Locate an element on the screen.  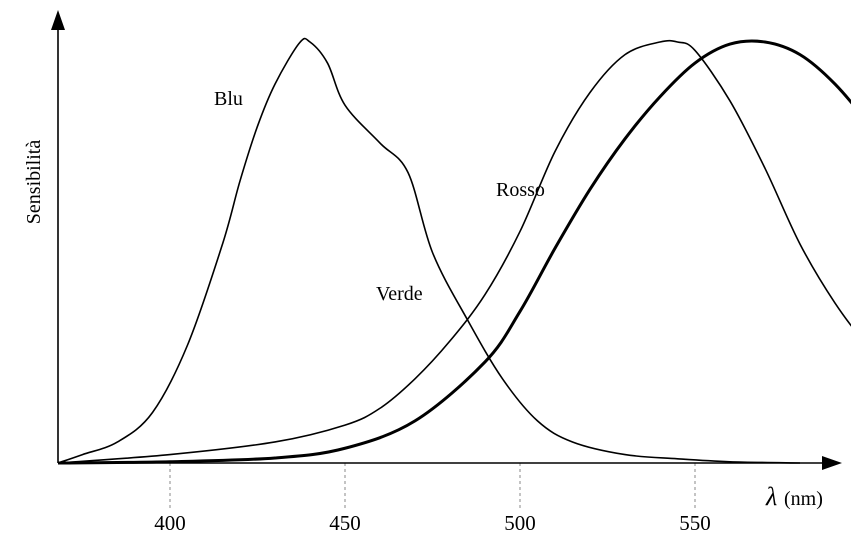
x-axis-symbol: λ is located at coordinates (771, 496).